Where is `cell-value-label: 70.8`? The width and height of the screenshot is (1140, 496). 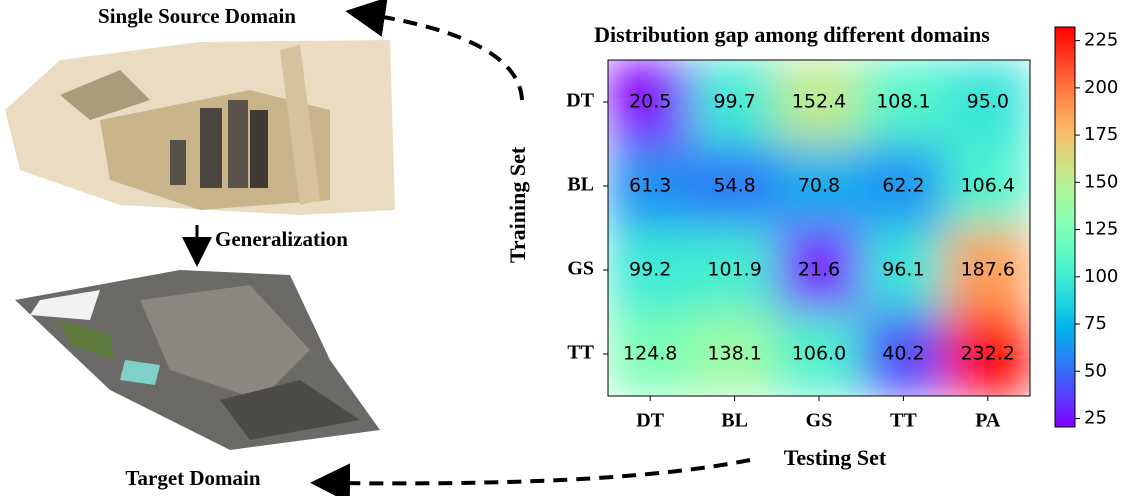 cell-value-label: 70.8 is located at coordinates (819, 186).